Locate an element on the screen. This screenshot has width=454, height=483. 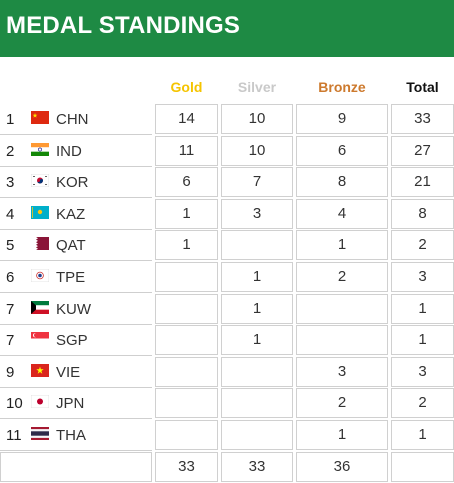
column-header-silver: Silver is located at coordinates (257, 87).